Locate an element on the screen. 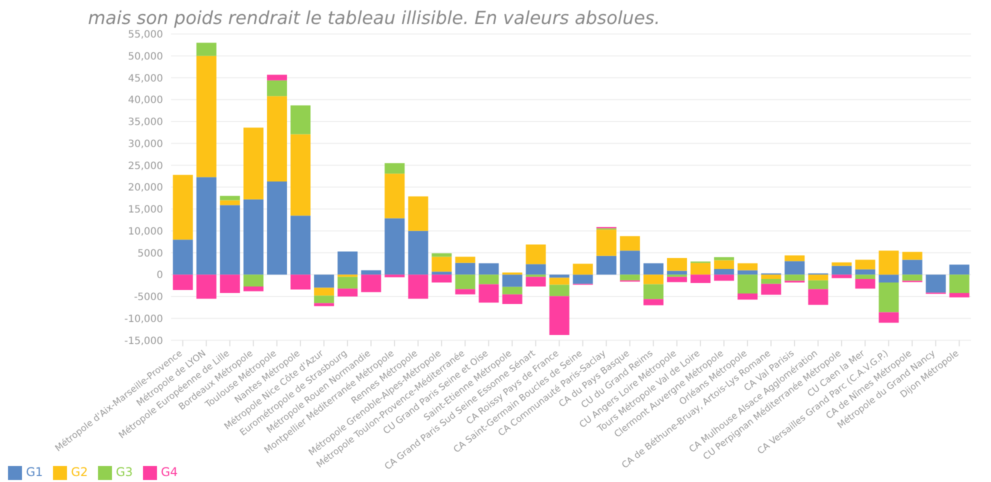 This screenshot has height=482, width=991. y-tick-label: -10,000 is located at coordinates (143, 319).